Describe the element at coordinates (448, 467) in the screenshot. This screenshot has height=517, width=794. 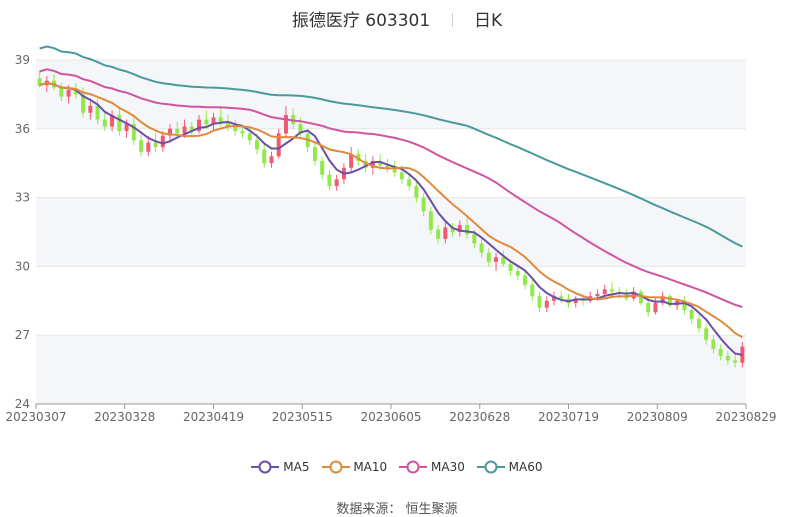
I see `legend-label: MA30` at that location.